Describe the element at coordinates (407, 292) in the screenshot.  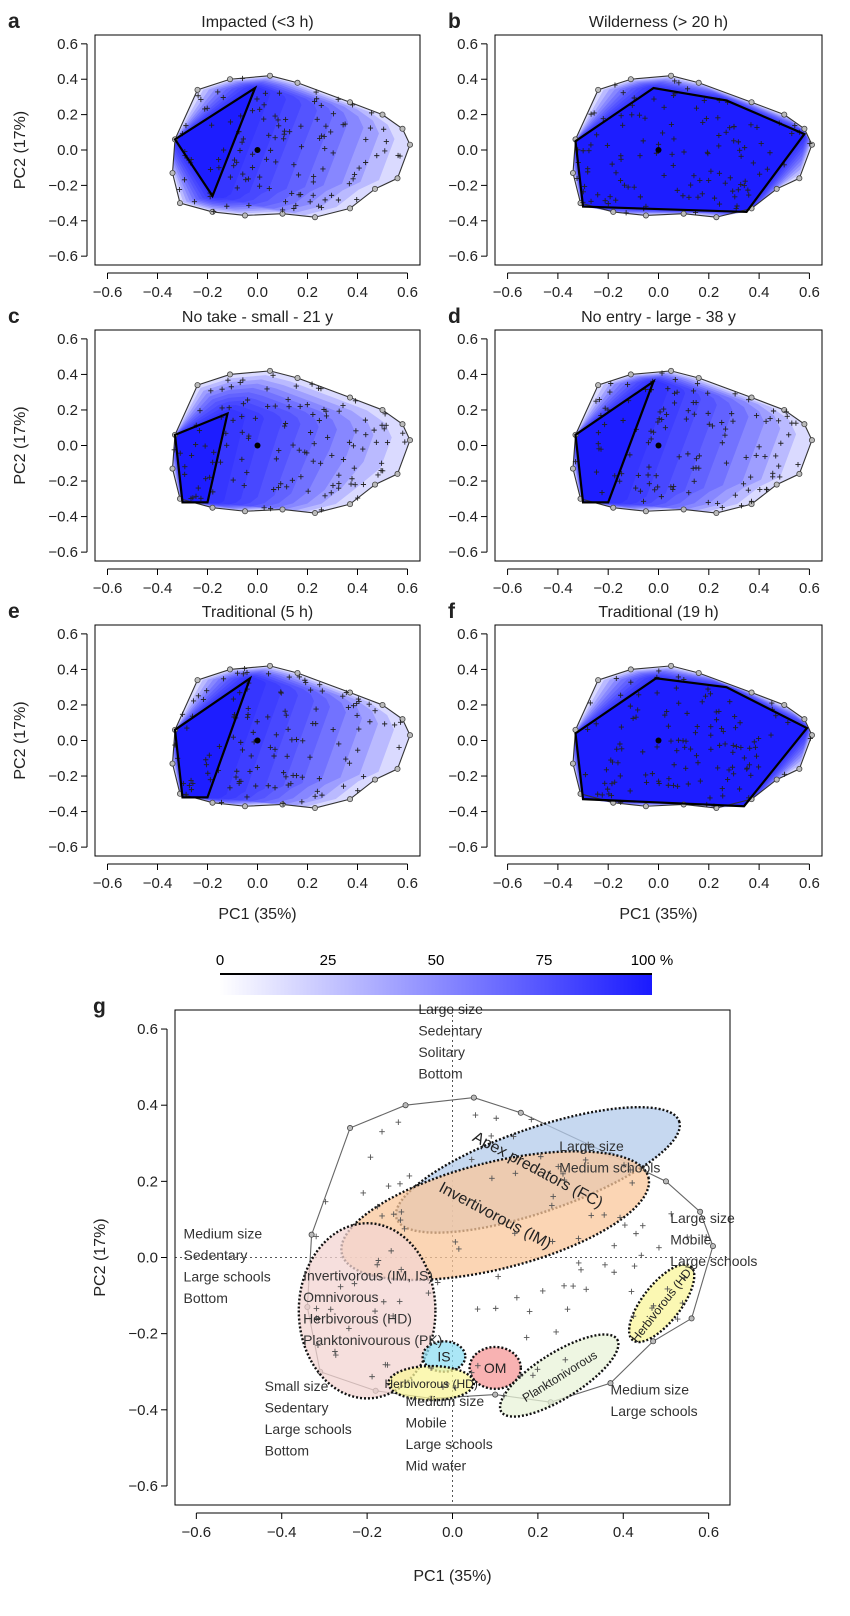
I see `x-tick-label: 0.6` at that location.